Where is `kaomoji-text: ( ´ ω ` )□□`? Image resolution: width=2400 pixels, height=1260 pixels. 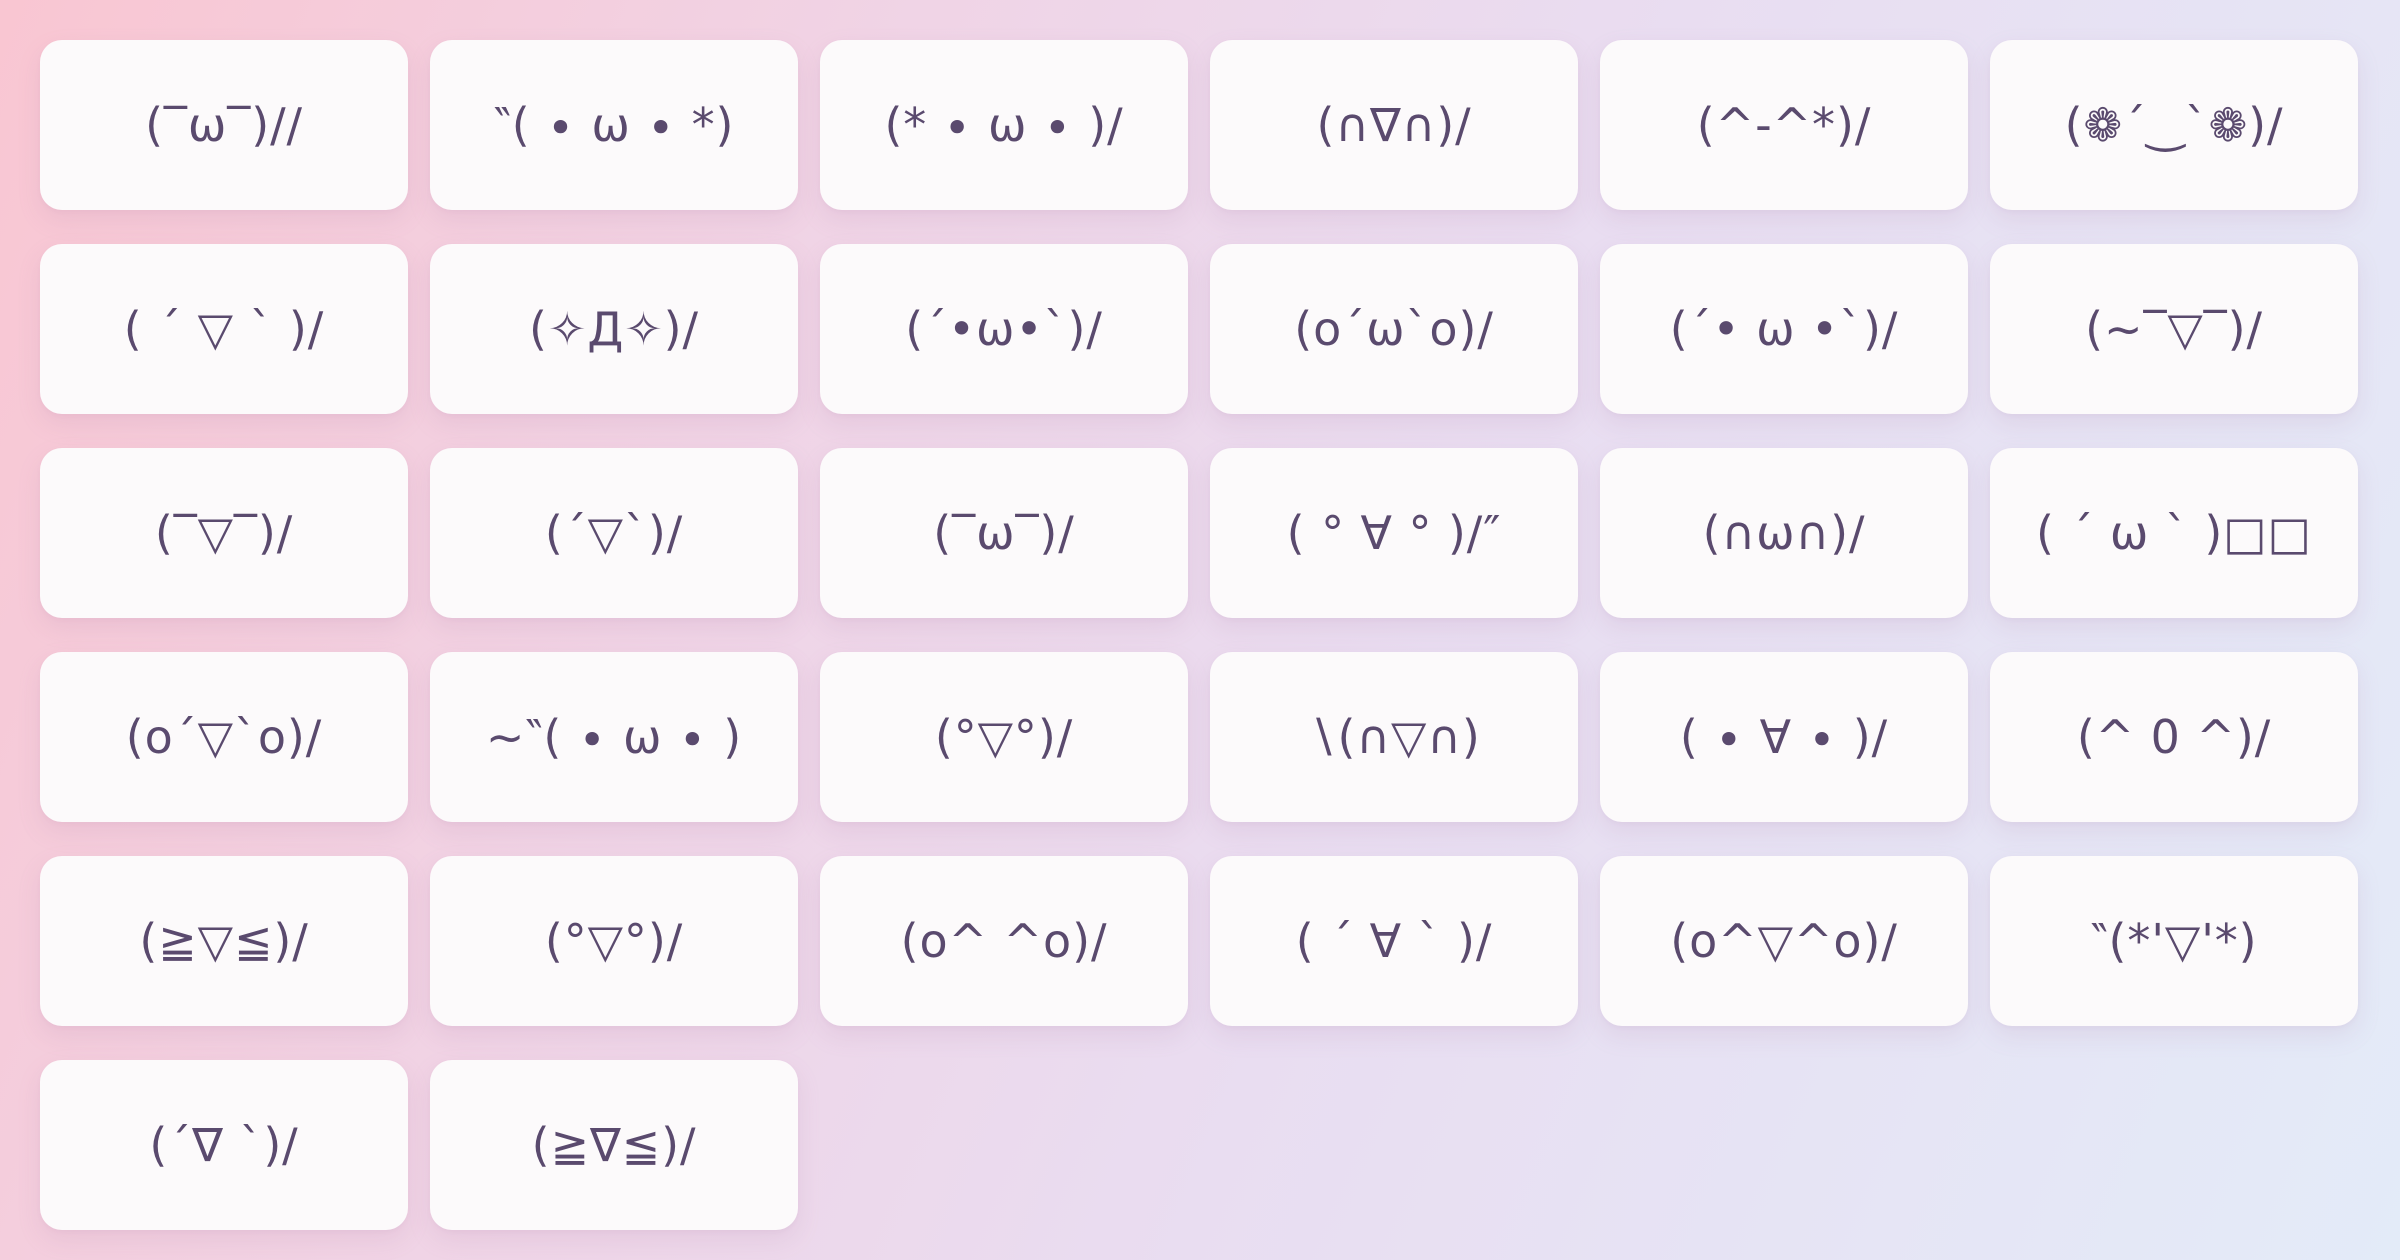
kaomoji-text: ( ´ ω ` )□□ is located at coordinates (2174, 533).